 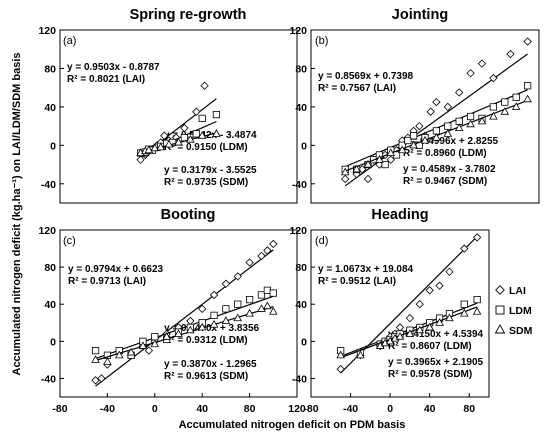 I want to click on panel-title: Booting, so click(x=188, y=215).